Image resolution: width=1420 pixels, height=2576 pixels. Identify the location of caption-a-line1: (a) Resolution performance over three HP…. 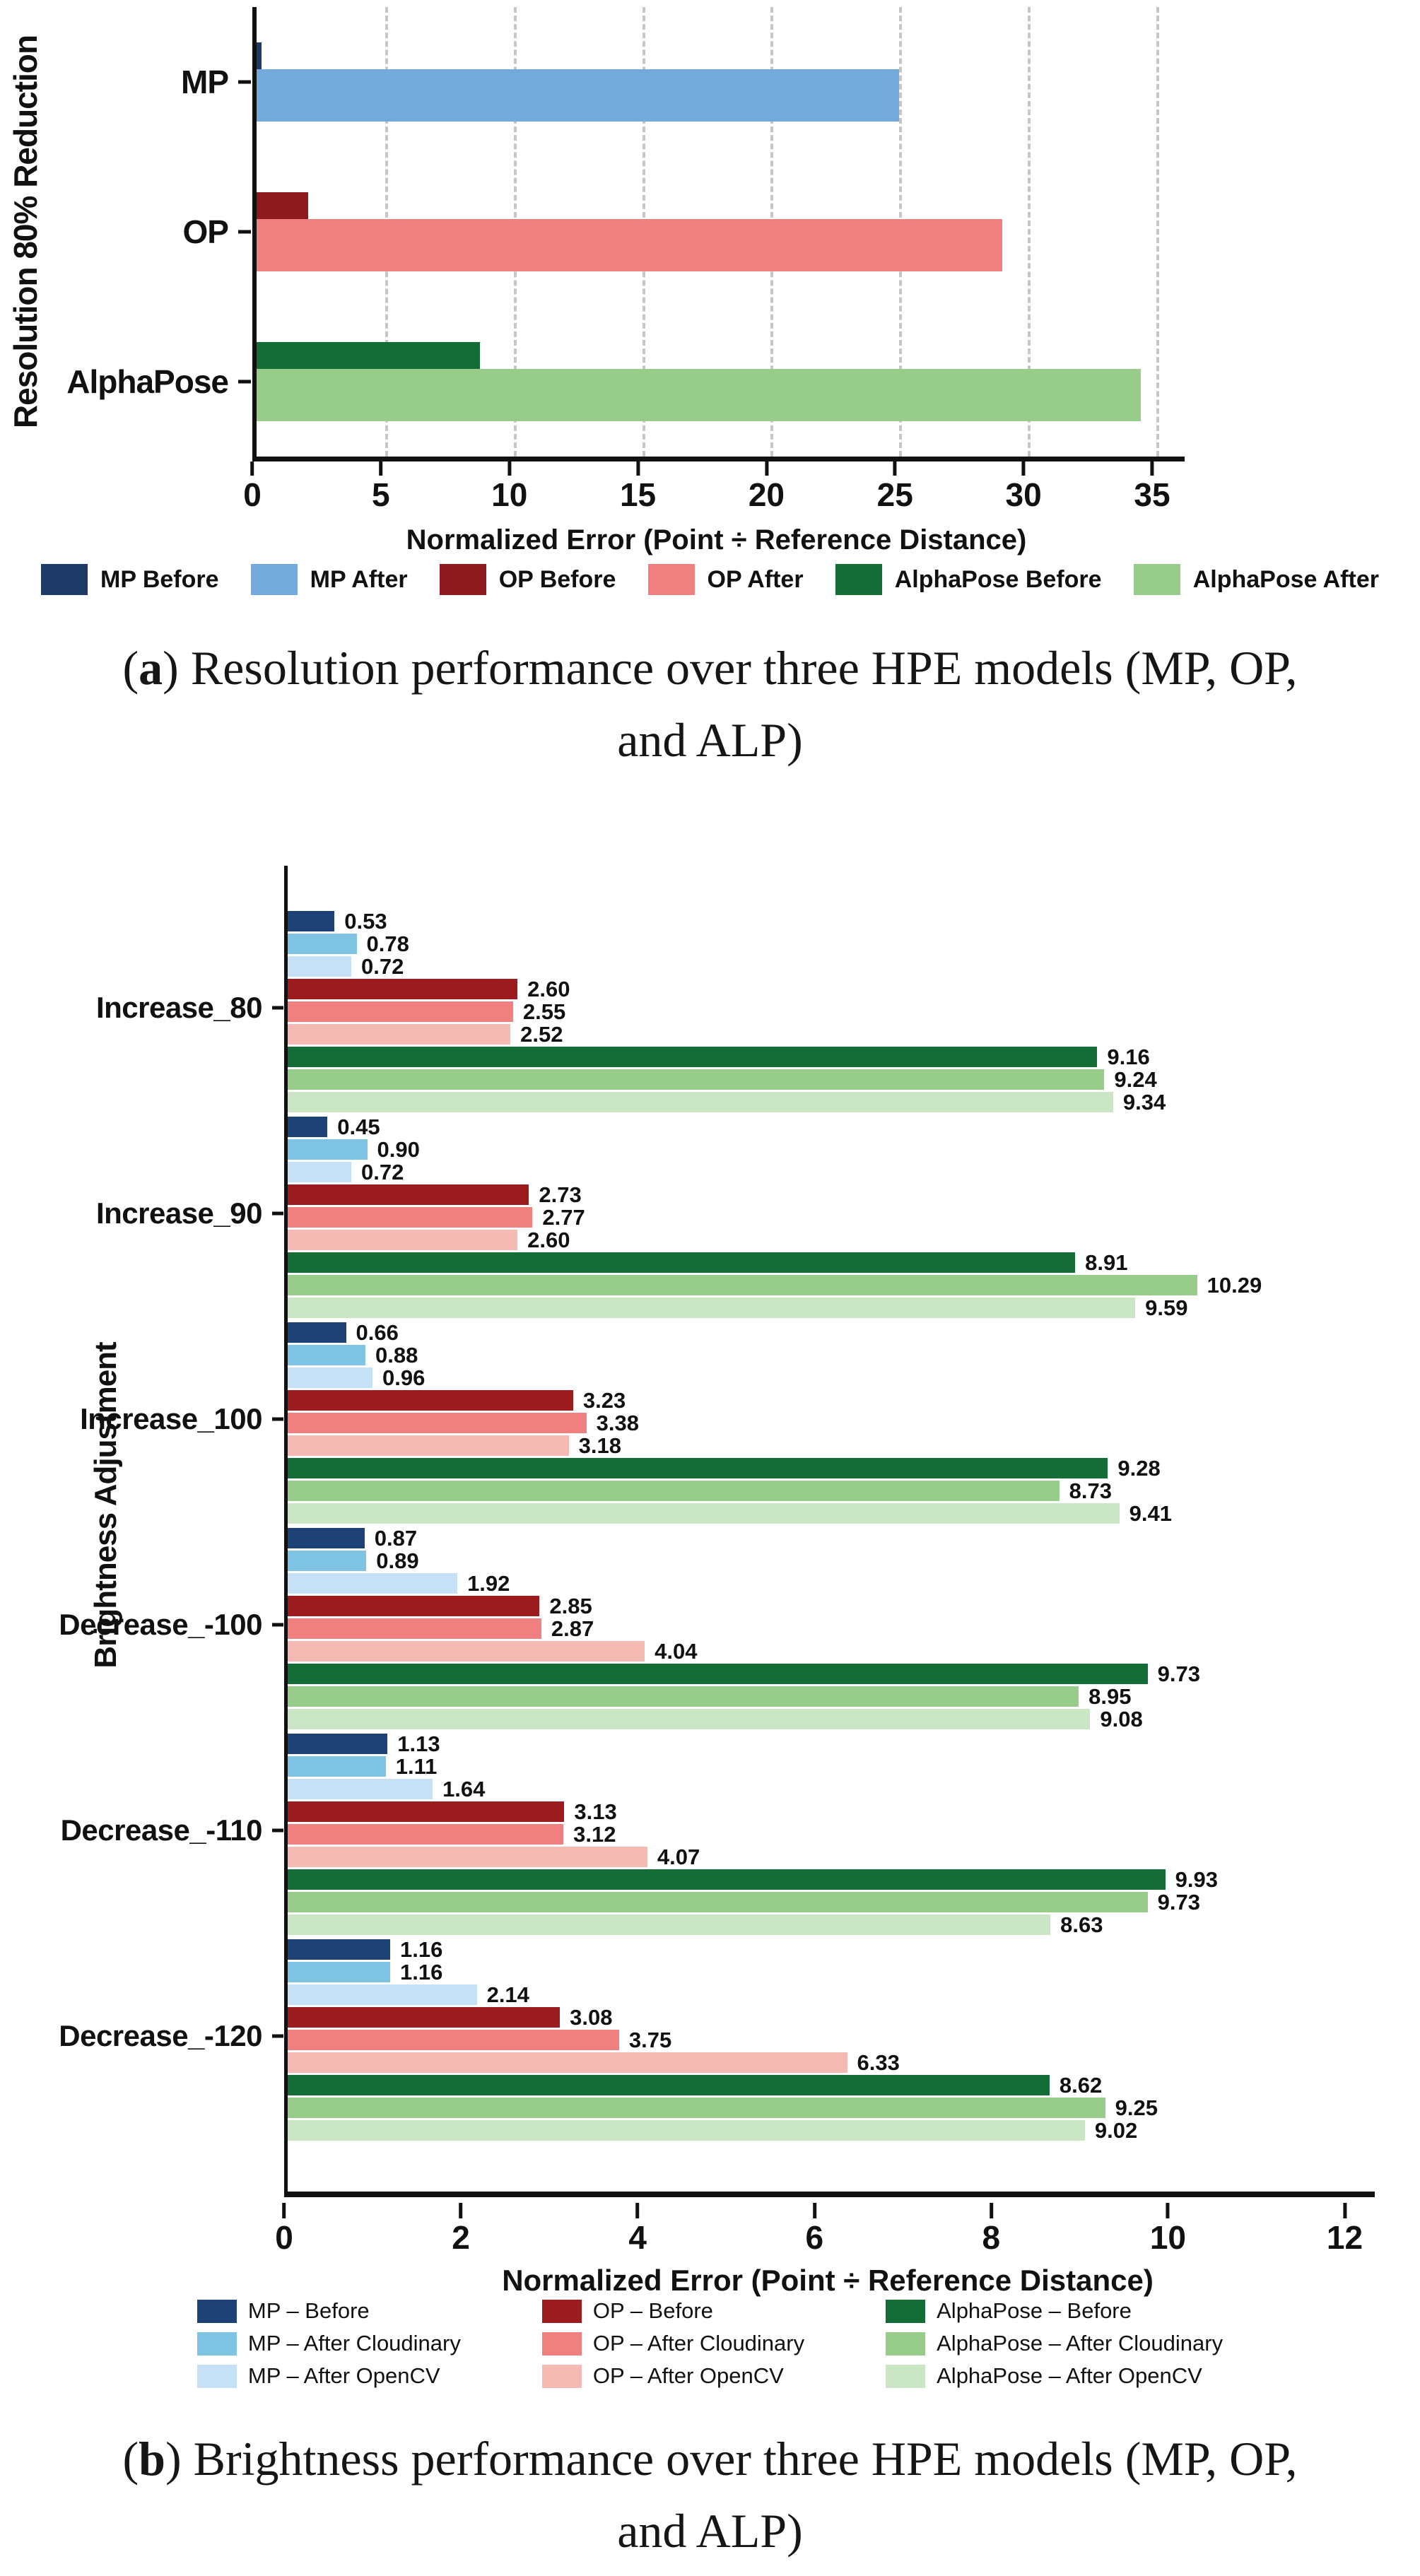
(710, 668).